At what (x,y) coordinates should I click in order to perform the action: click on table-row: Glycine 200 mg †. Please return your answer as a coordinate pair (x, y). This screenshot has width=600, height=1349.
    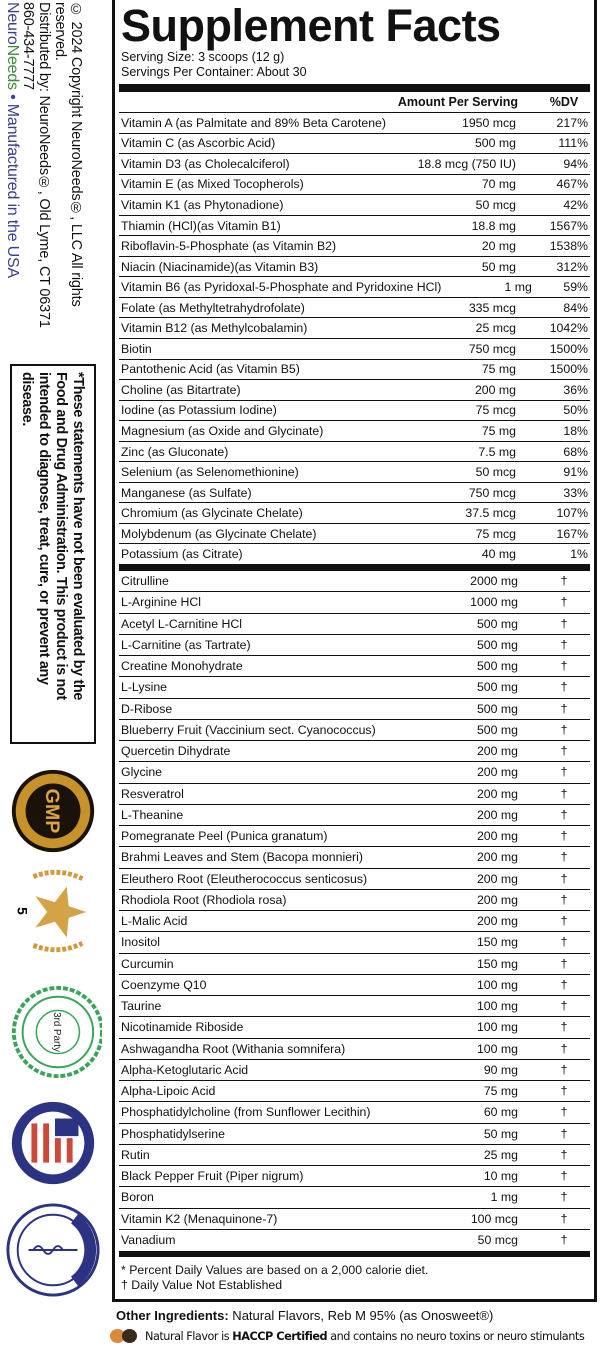
    Looking at the image, I should click on (354, 773).